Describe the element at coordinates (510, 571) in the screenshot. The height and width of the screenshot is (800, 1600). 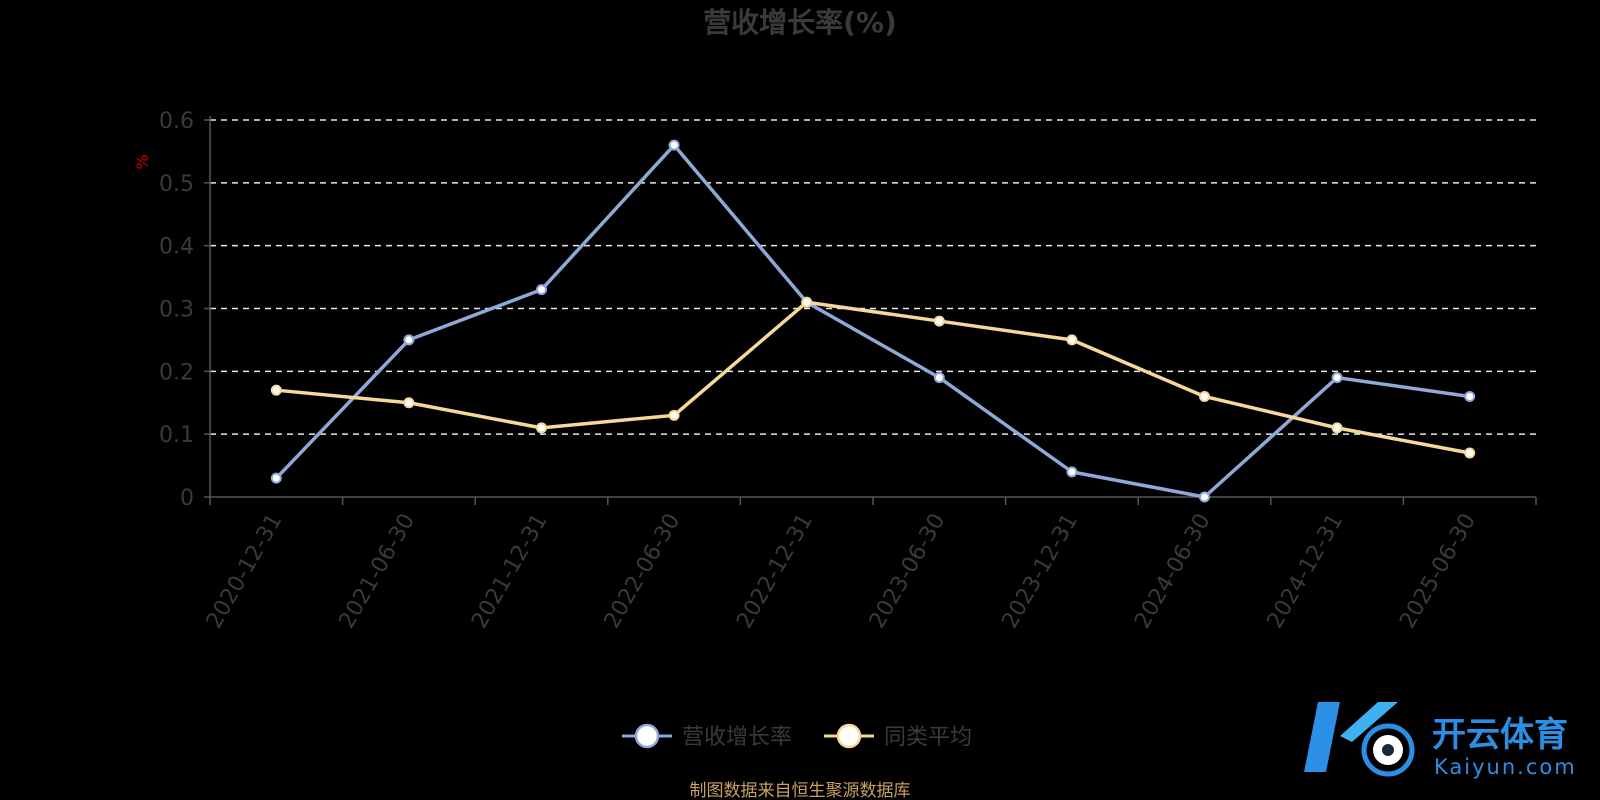
I see `x-tick-label: 2021-12-31` at that location.